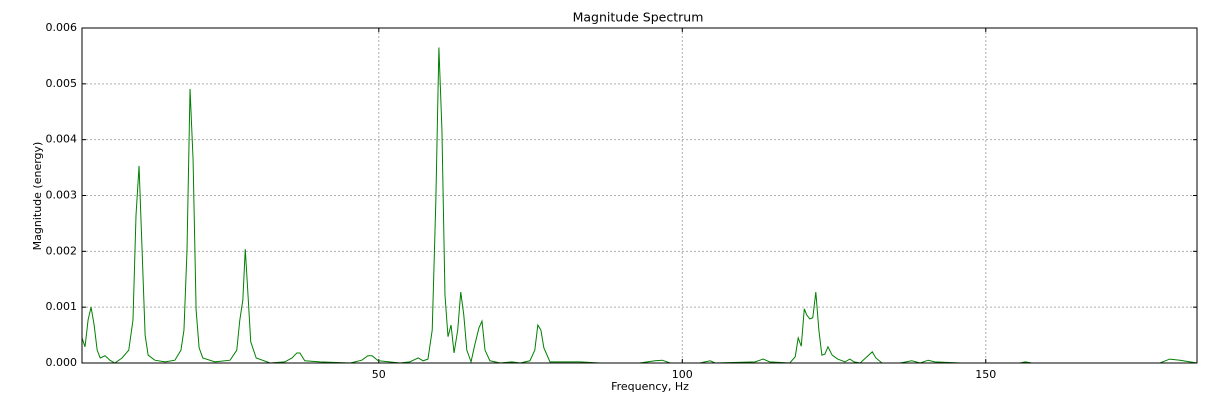 The height and width of the screenshot is (416, 1225). Describe the element at coordinates (62, 27) in the screenshot. I see `y-tick-label: 0.006` at that location.